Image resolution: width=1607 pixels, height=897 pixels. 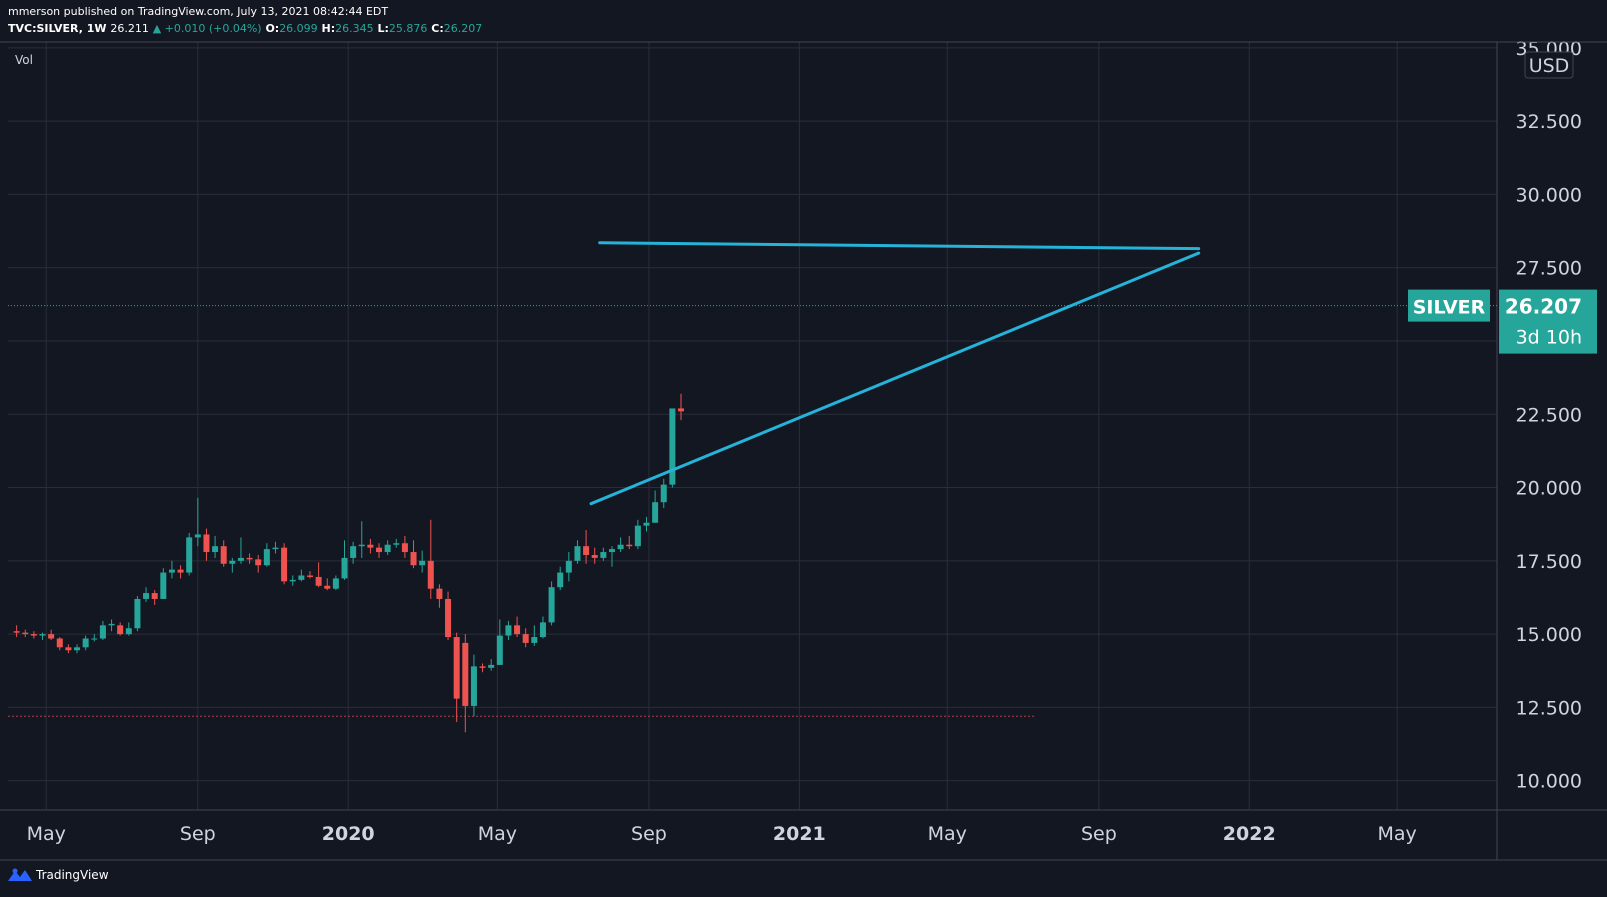 I want to click on bar-countdown-label: 3d 10h, so click(x=1549, y=338).